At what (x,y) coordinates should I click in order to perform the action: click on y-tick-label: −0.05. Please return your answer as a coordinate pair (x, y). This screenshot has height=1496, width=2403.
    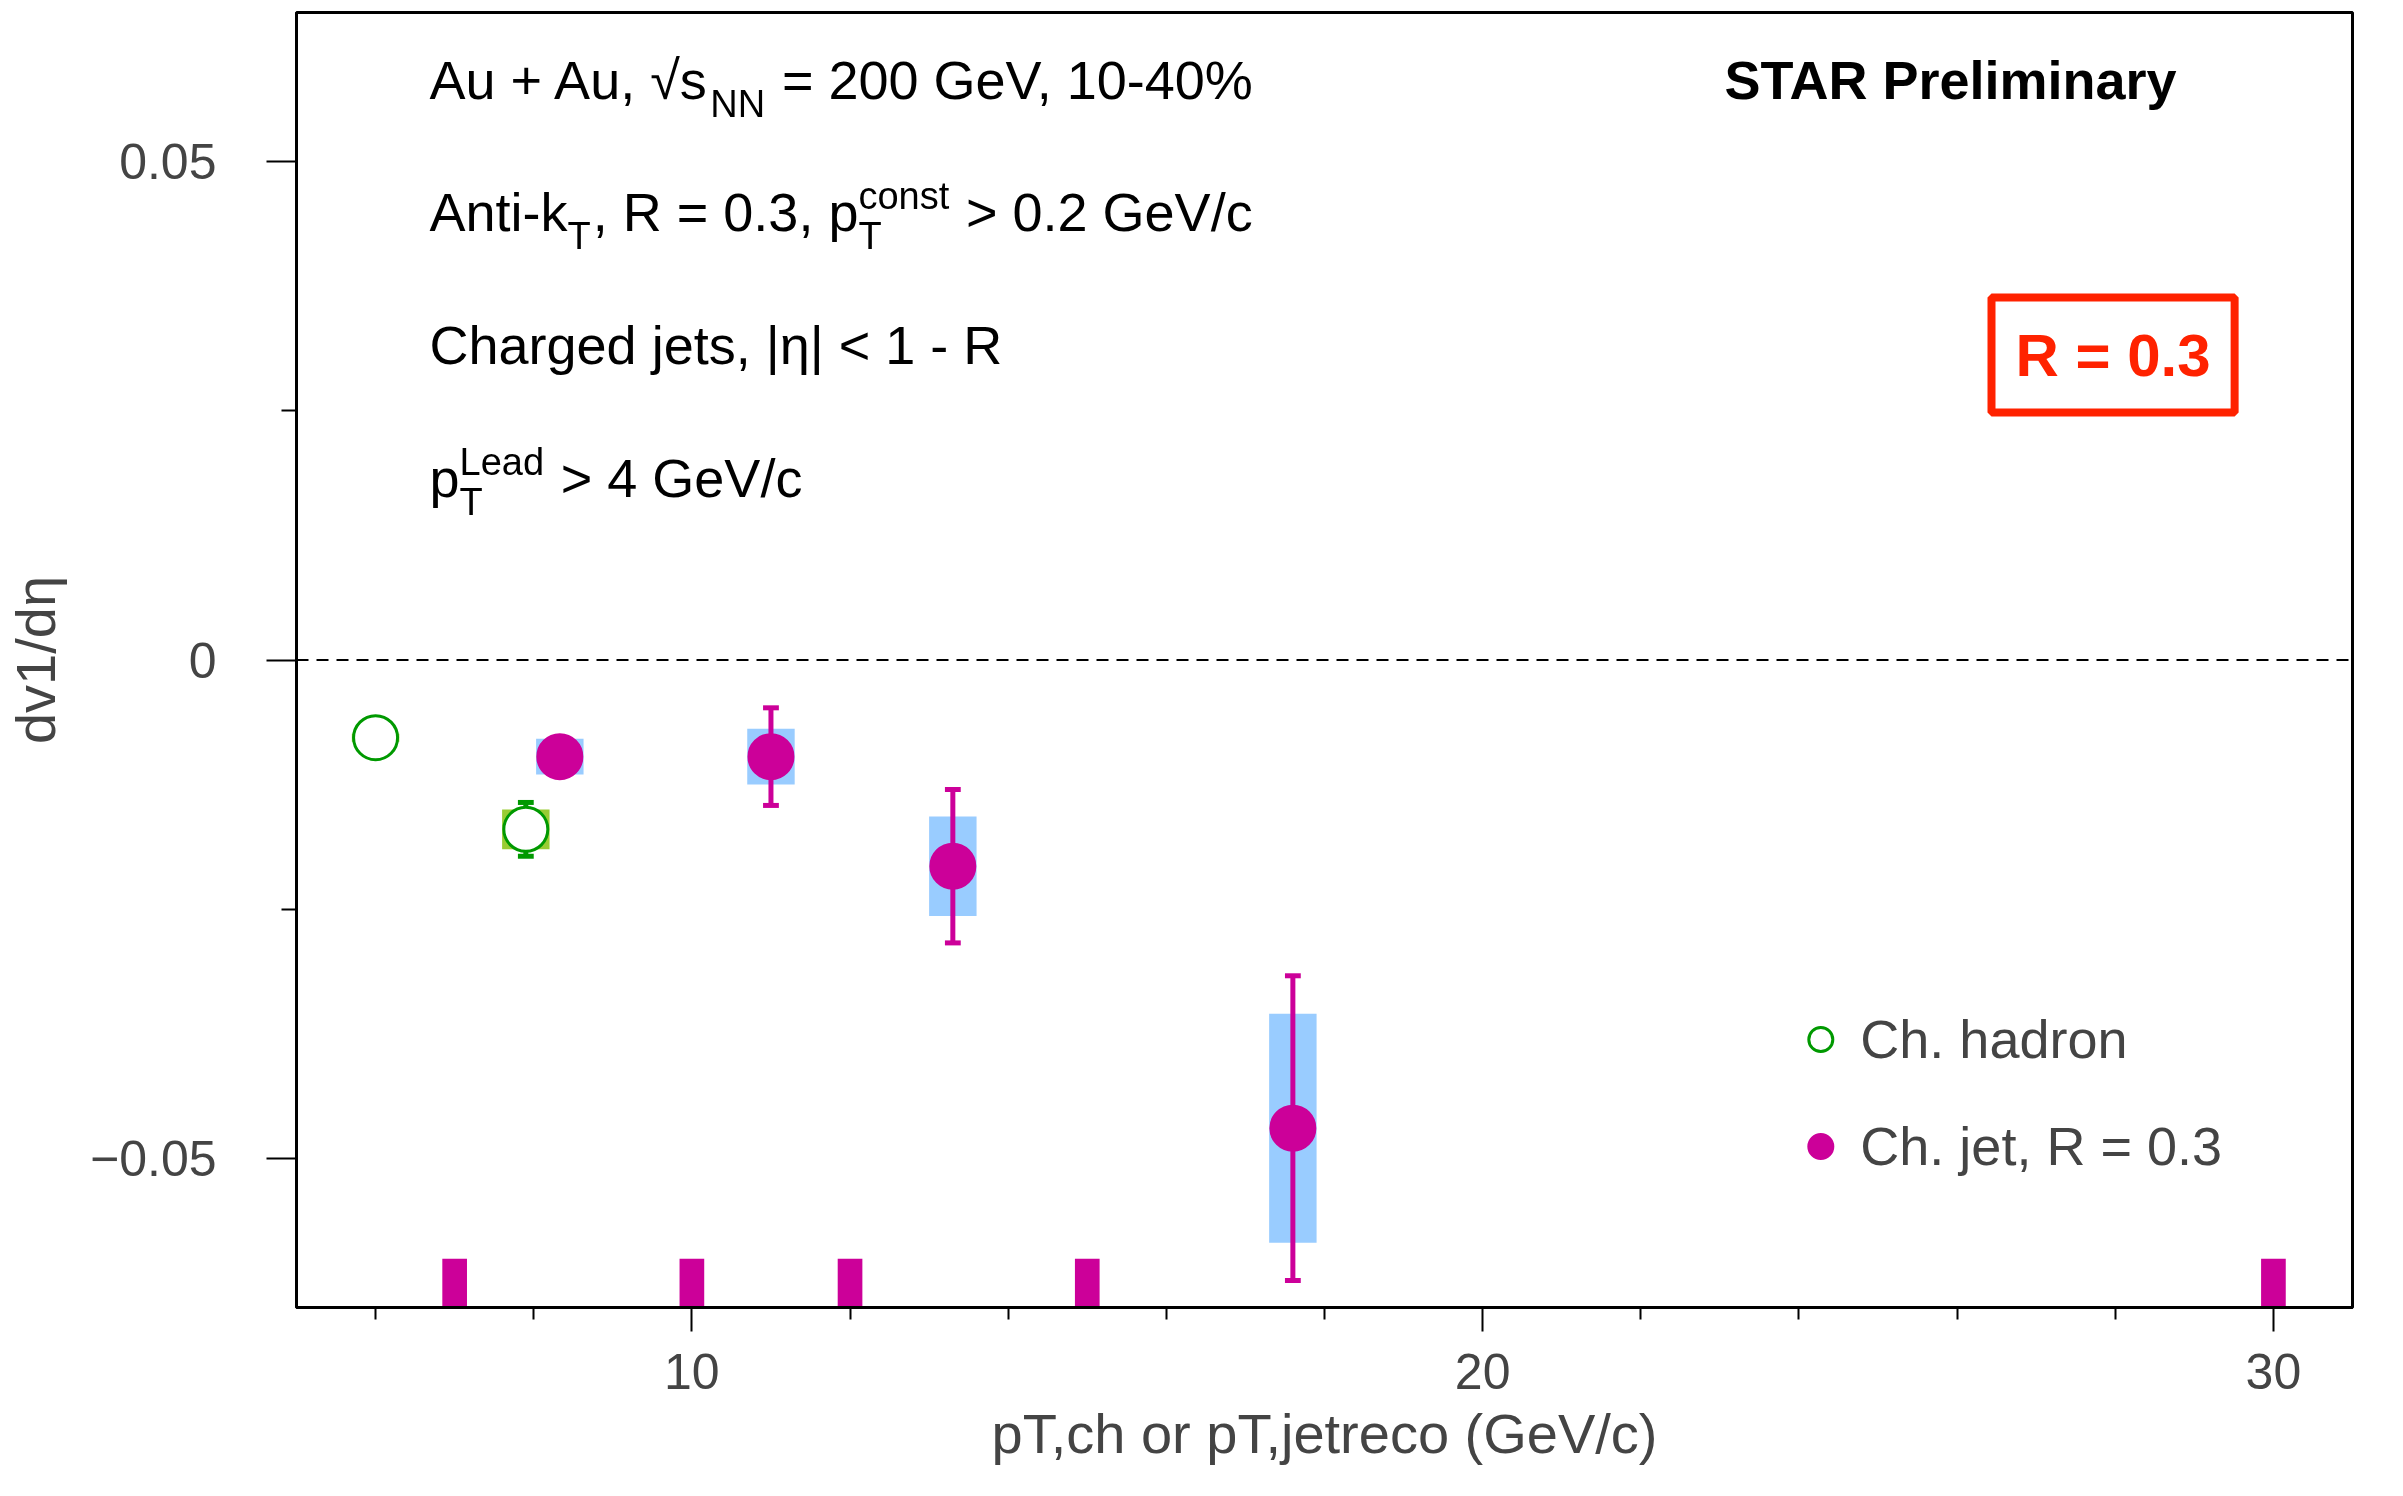
    Looking at the image, I should click on (153, 1158).